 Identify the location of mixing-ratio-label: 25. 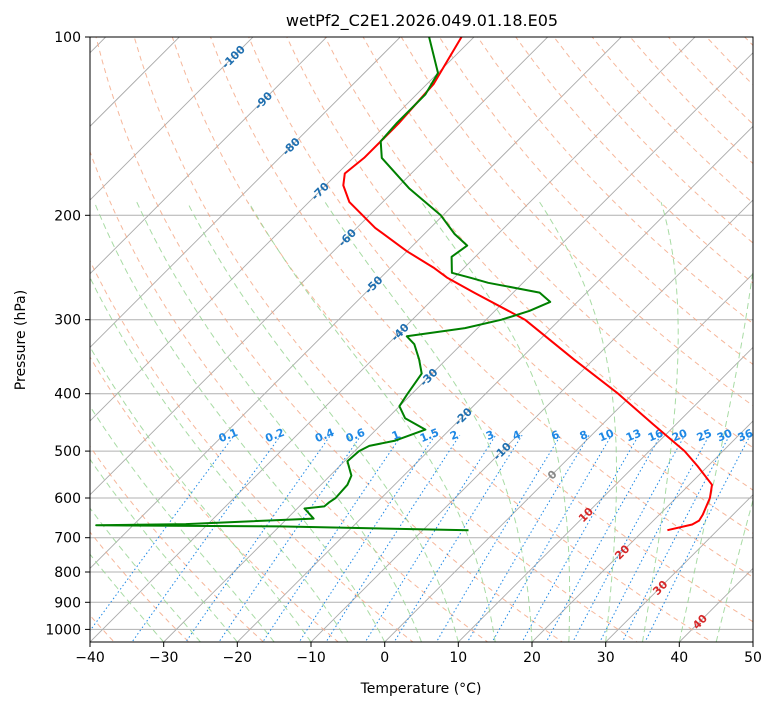
(704, 436).